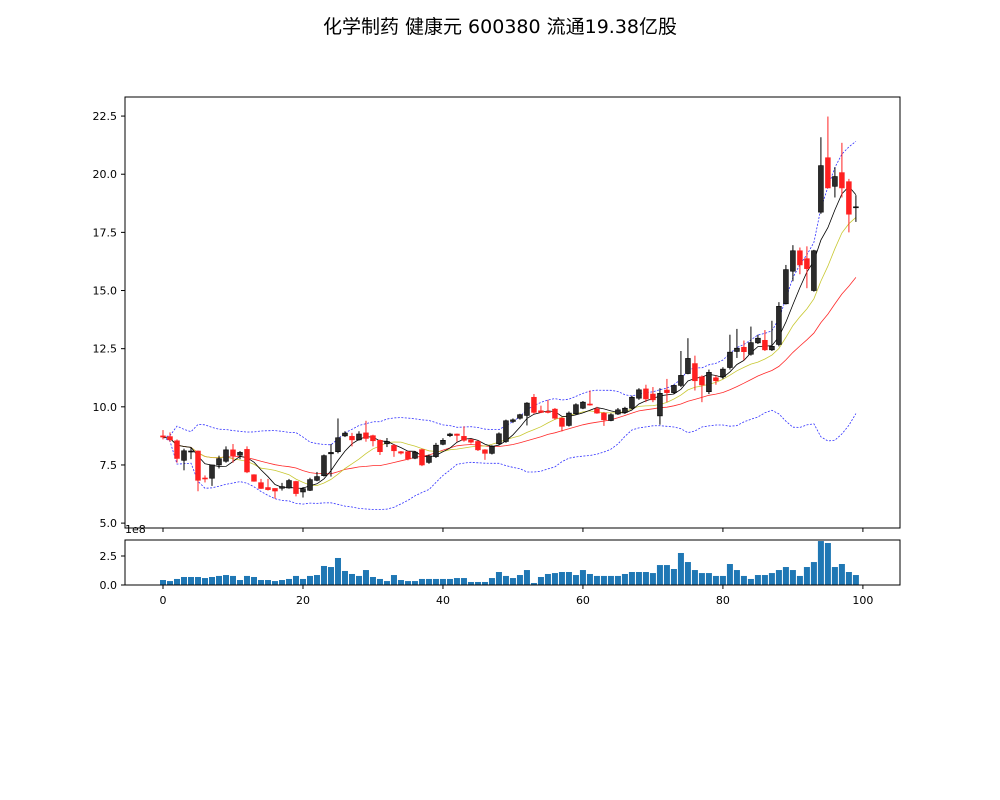 This screenshot has width=1000, height=800. Describe the element at coordinates (105, 116) in the screenshot. I see `price-tick-label: 22.5` at that location.